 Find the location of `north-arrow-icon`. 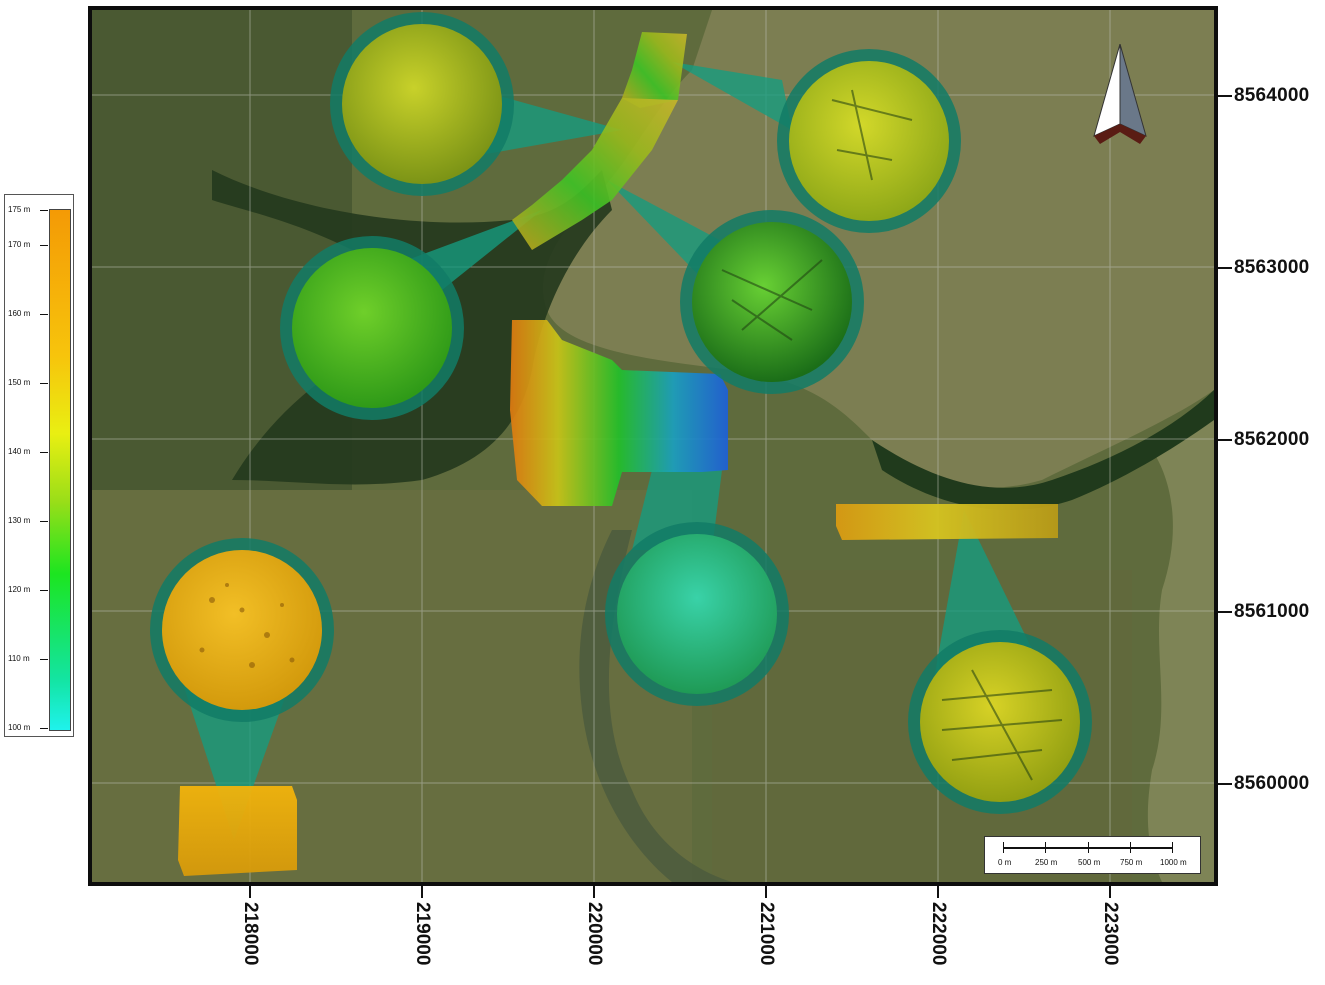

north-arrow-icon is located at coordinates (1120, 94).